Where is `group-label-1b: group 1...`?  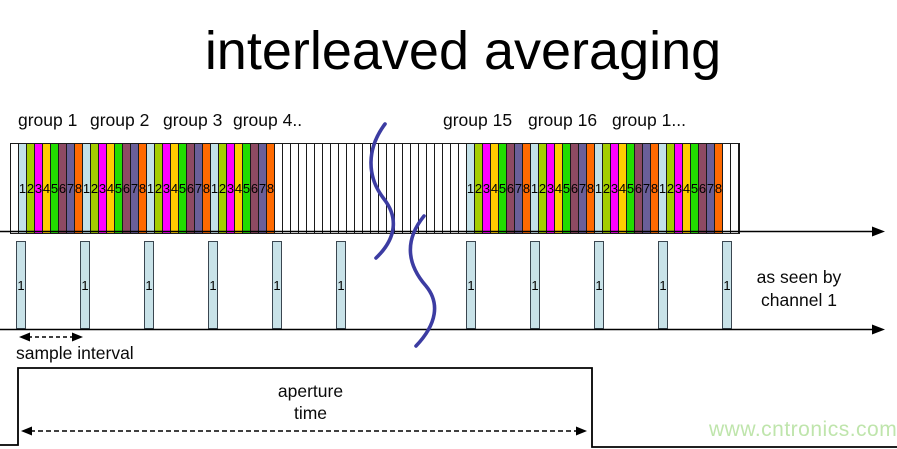 group-label-1b: group 1... is located at coordinates (649, 120).